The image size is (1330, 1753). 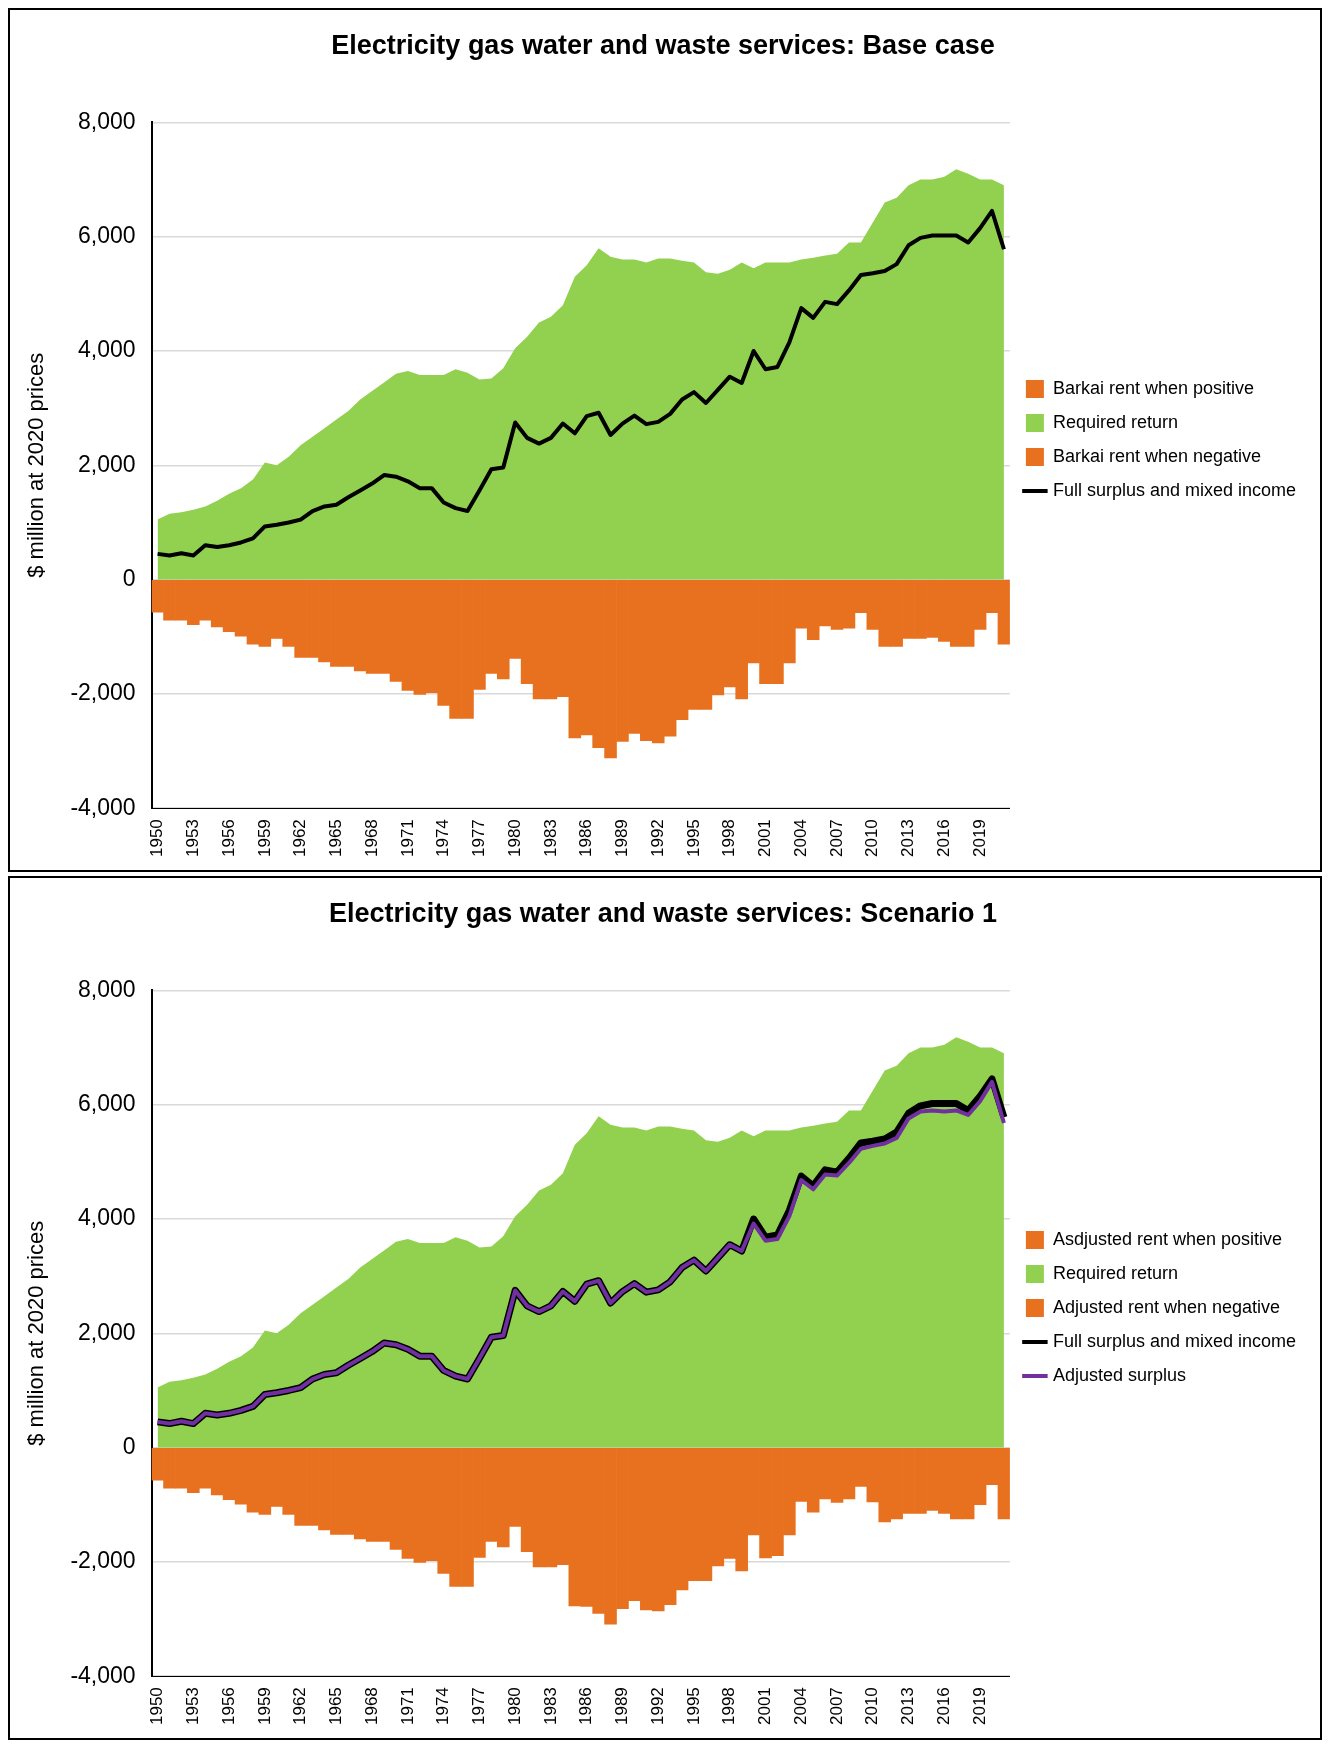 What do you see at coordinates (1153, 387) in the screenshot?
I see `legend-label: Barkai rent when positive` at bounding box center [1153, 387].